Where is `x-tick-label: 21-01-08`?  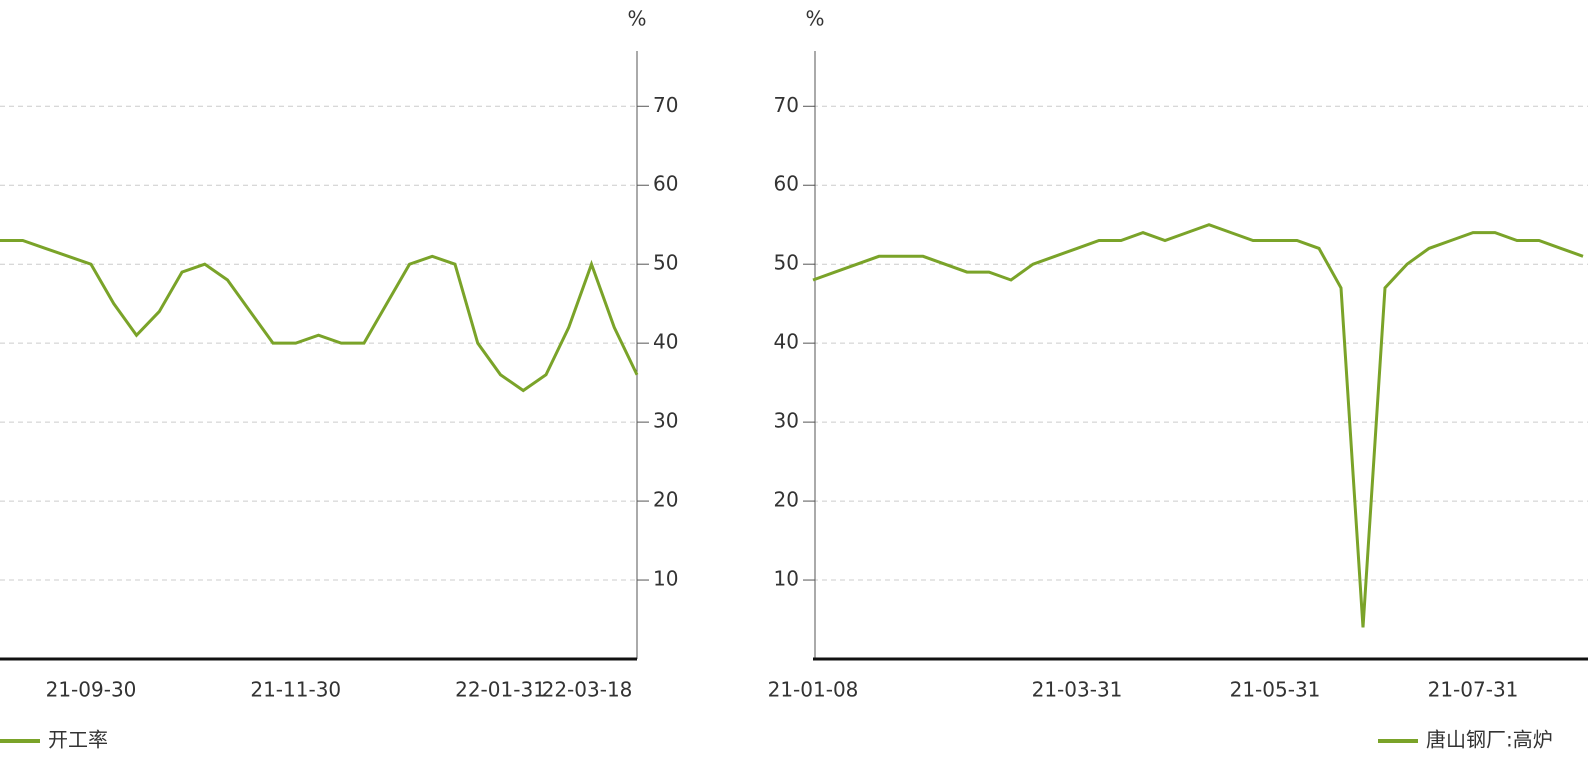
x-tick-label: 21-01-08 is located at coordinates (813, 690).